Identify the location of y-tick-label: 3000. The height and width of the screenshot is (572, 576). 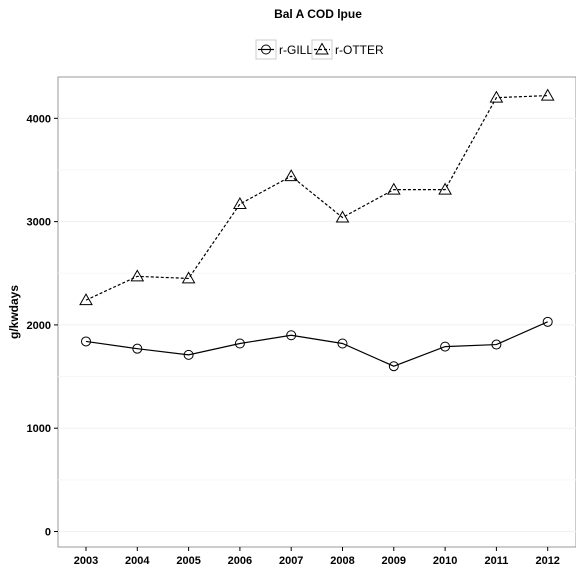
(39, 223).